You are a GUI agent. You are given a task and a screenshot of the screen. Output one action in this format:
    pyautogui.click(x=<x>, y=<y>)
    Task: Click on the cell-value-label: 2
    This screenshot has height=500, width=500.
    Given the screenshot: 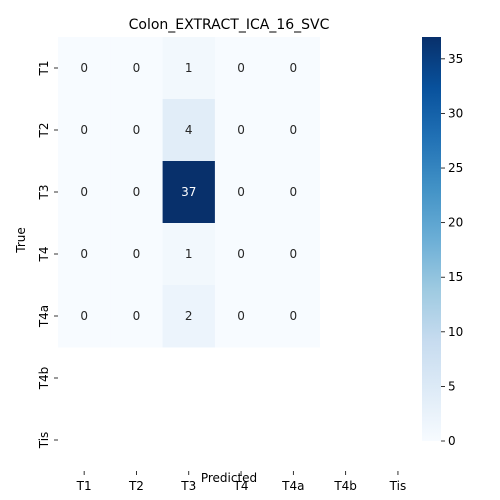 What is the action you would take?
    pyautogui.click(x=189, y=316)
    